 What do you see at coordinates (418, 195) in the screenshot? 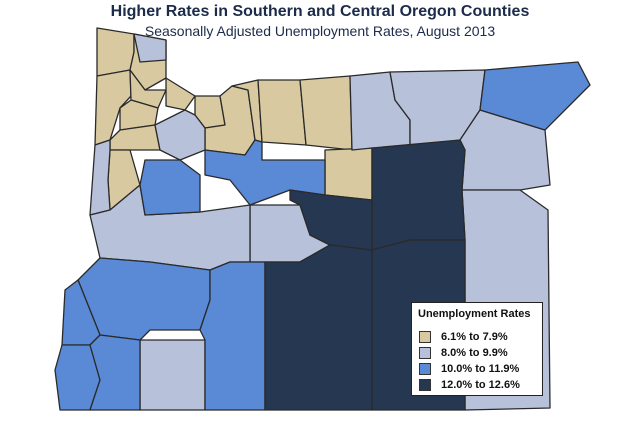
I see `county-grant` at bounding box center [418, 195].